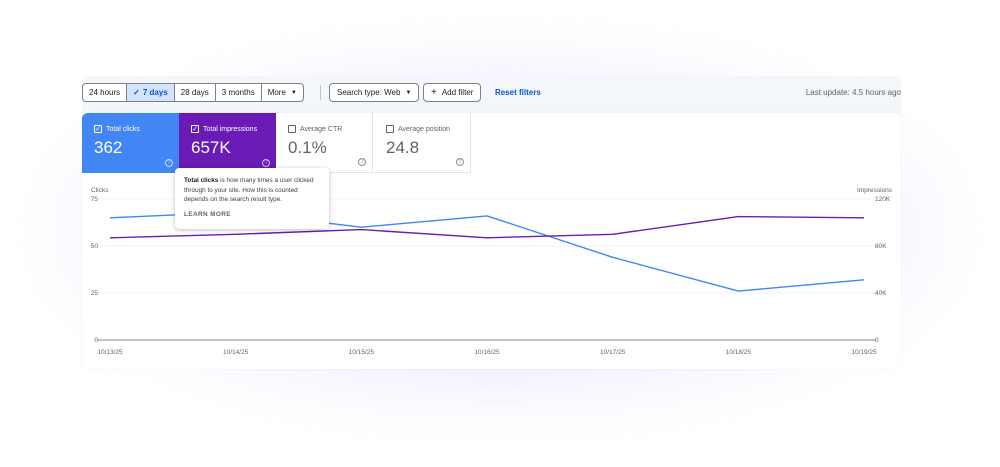 The image size is (1000, 467). What do you see at coordinates (201, 180) in the screenshot?
I see `tooltip-term: Total clicks` at bounding box center [201, 180].